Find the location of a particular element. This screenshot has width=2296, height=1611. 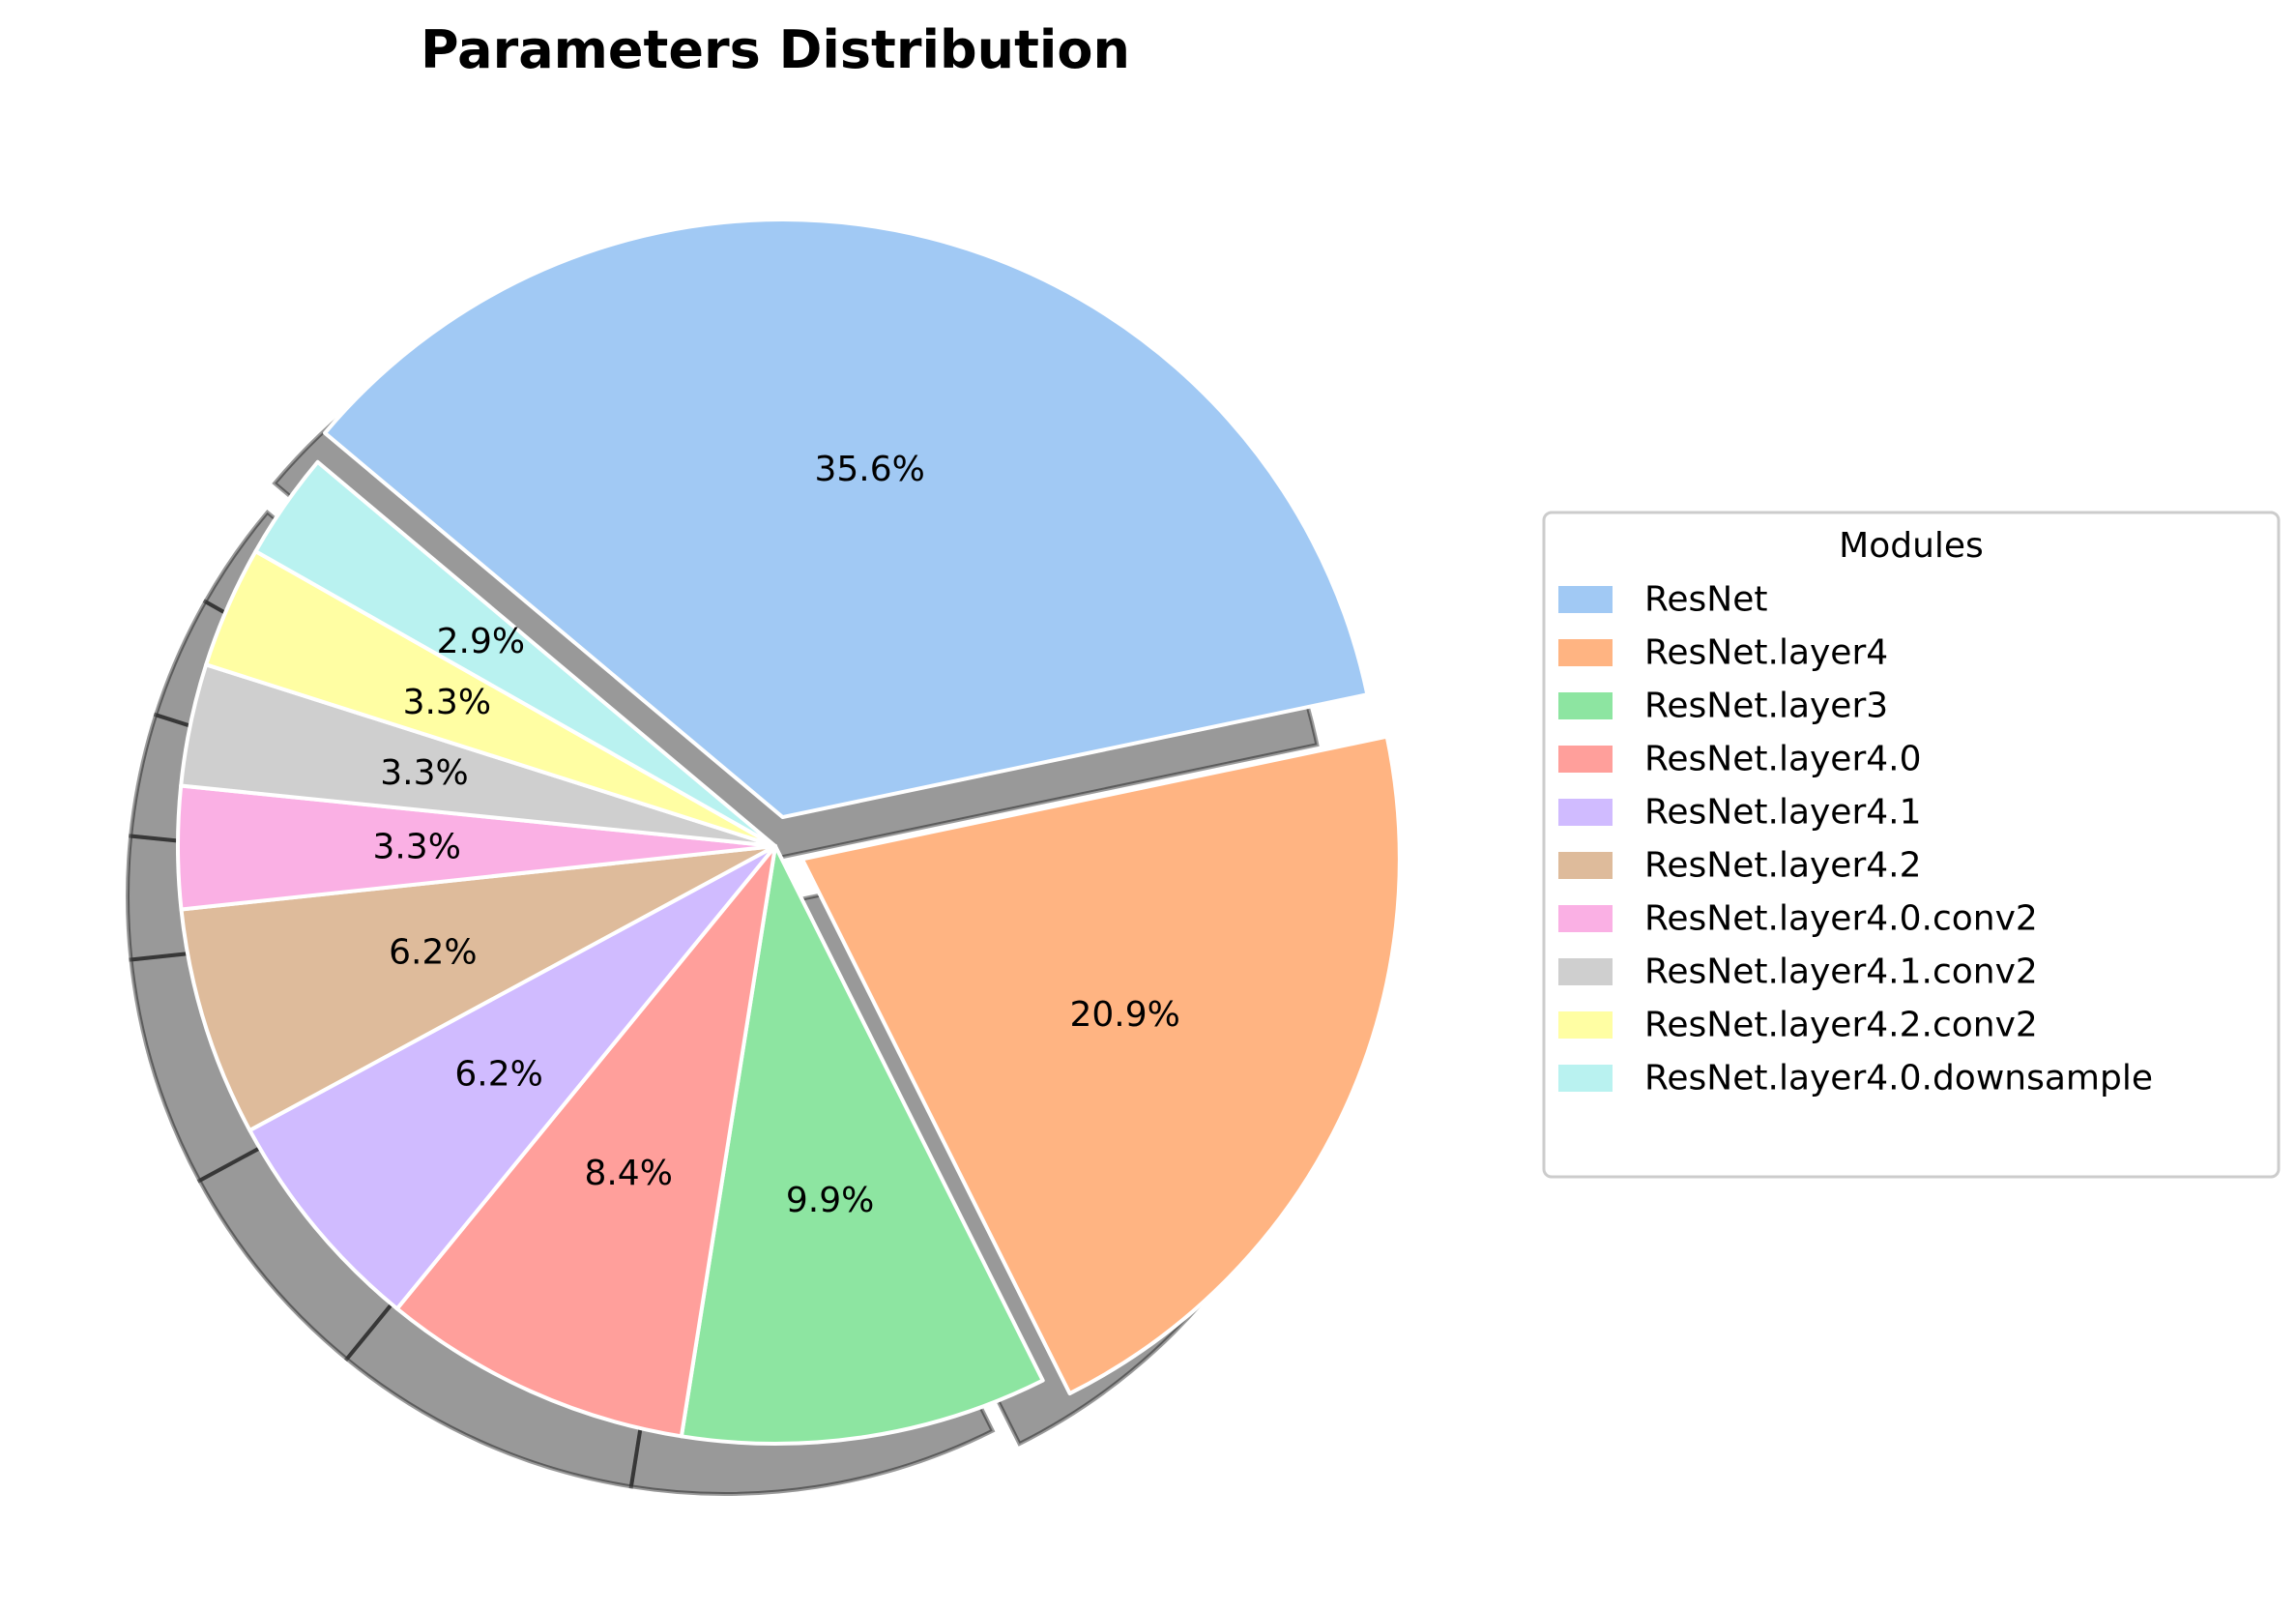

pct-label-resnet-layer4-2: 6.2% is located at coordinates (433, 952).